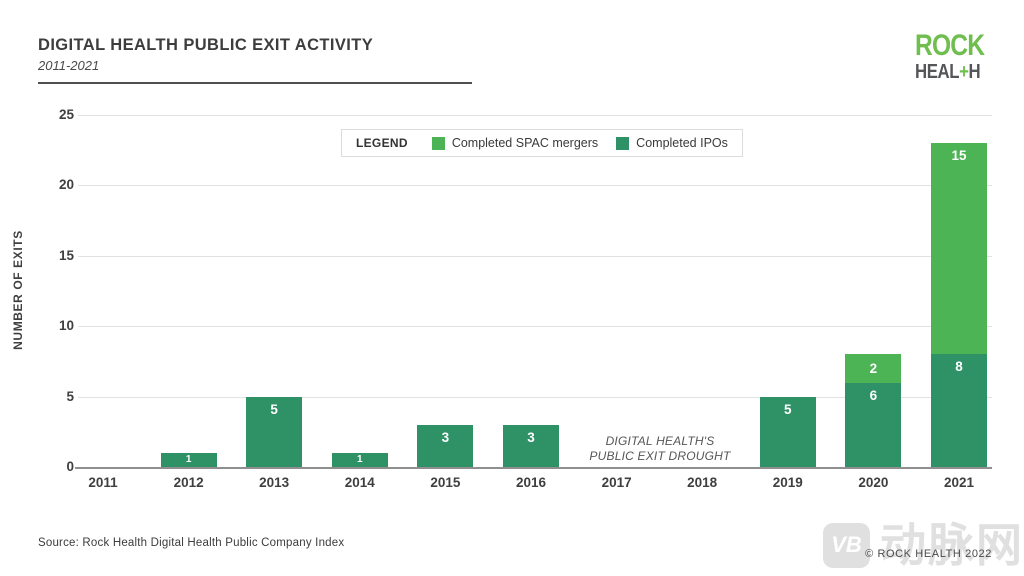 The height and width of the screenshot is (576, 1024). Describe the element at coordinates (188, 482) in the screenshot. I see `x-tick-label: 2012` at that location.